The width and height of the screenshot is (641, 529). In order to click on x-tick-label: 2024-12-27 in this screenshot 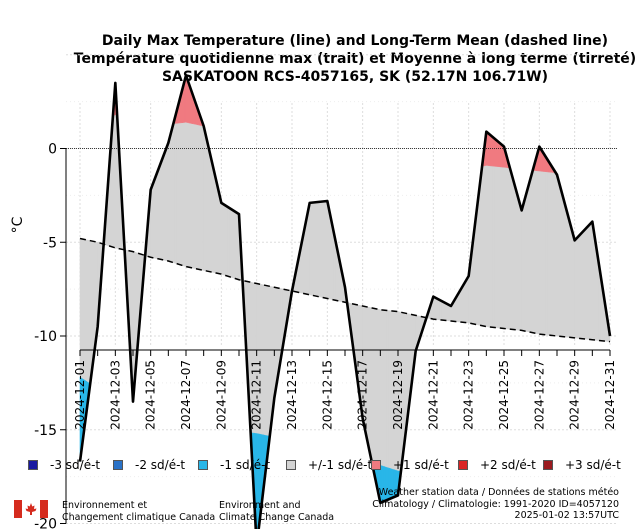, I will do `click(539, 395)`.